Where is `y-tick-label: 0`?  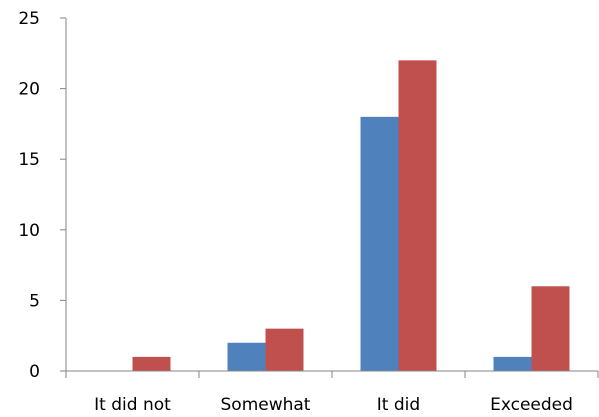 y-tick-label: 0 is located at coordinates (34, 372).